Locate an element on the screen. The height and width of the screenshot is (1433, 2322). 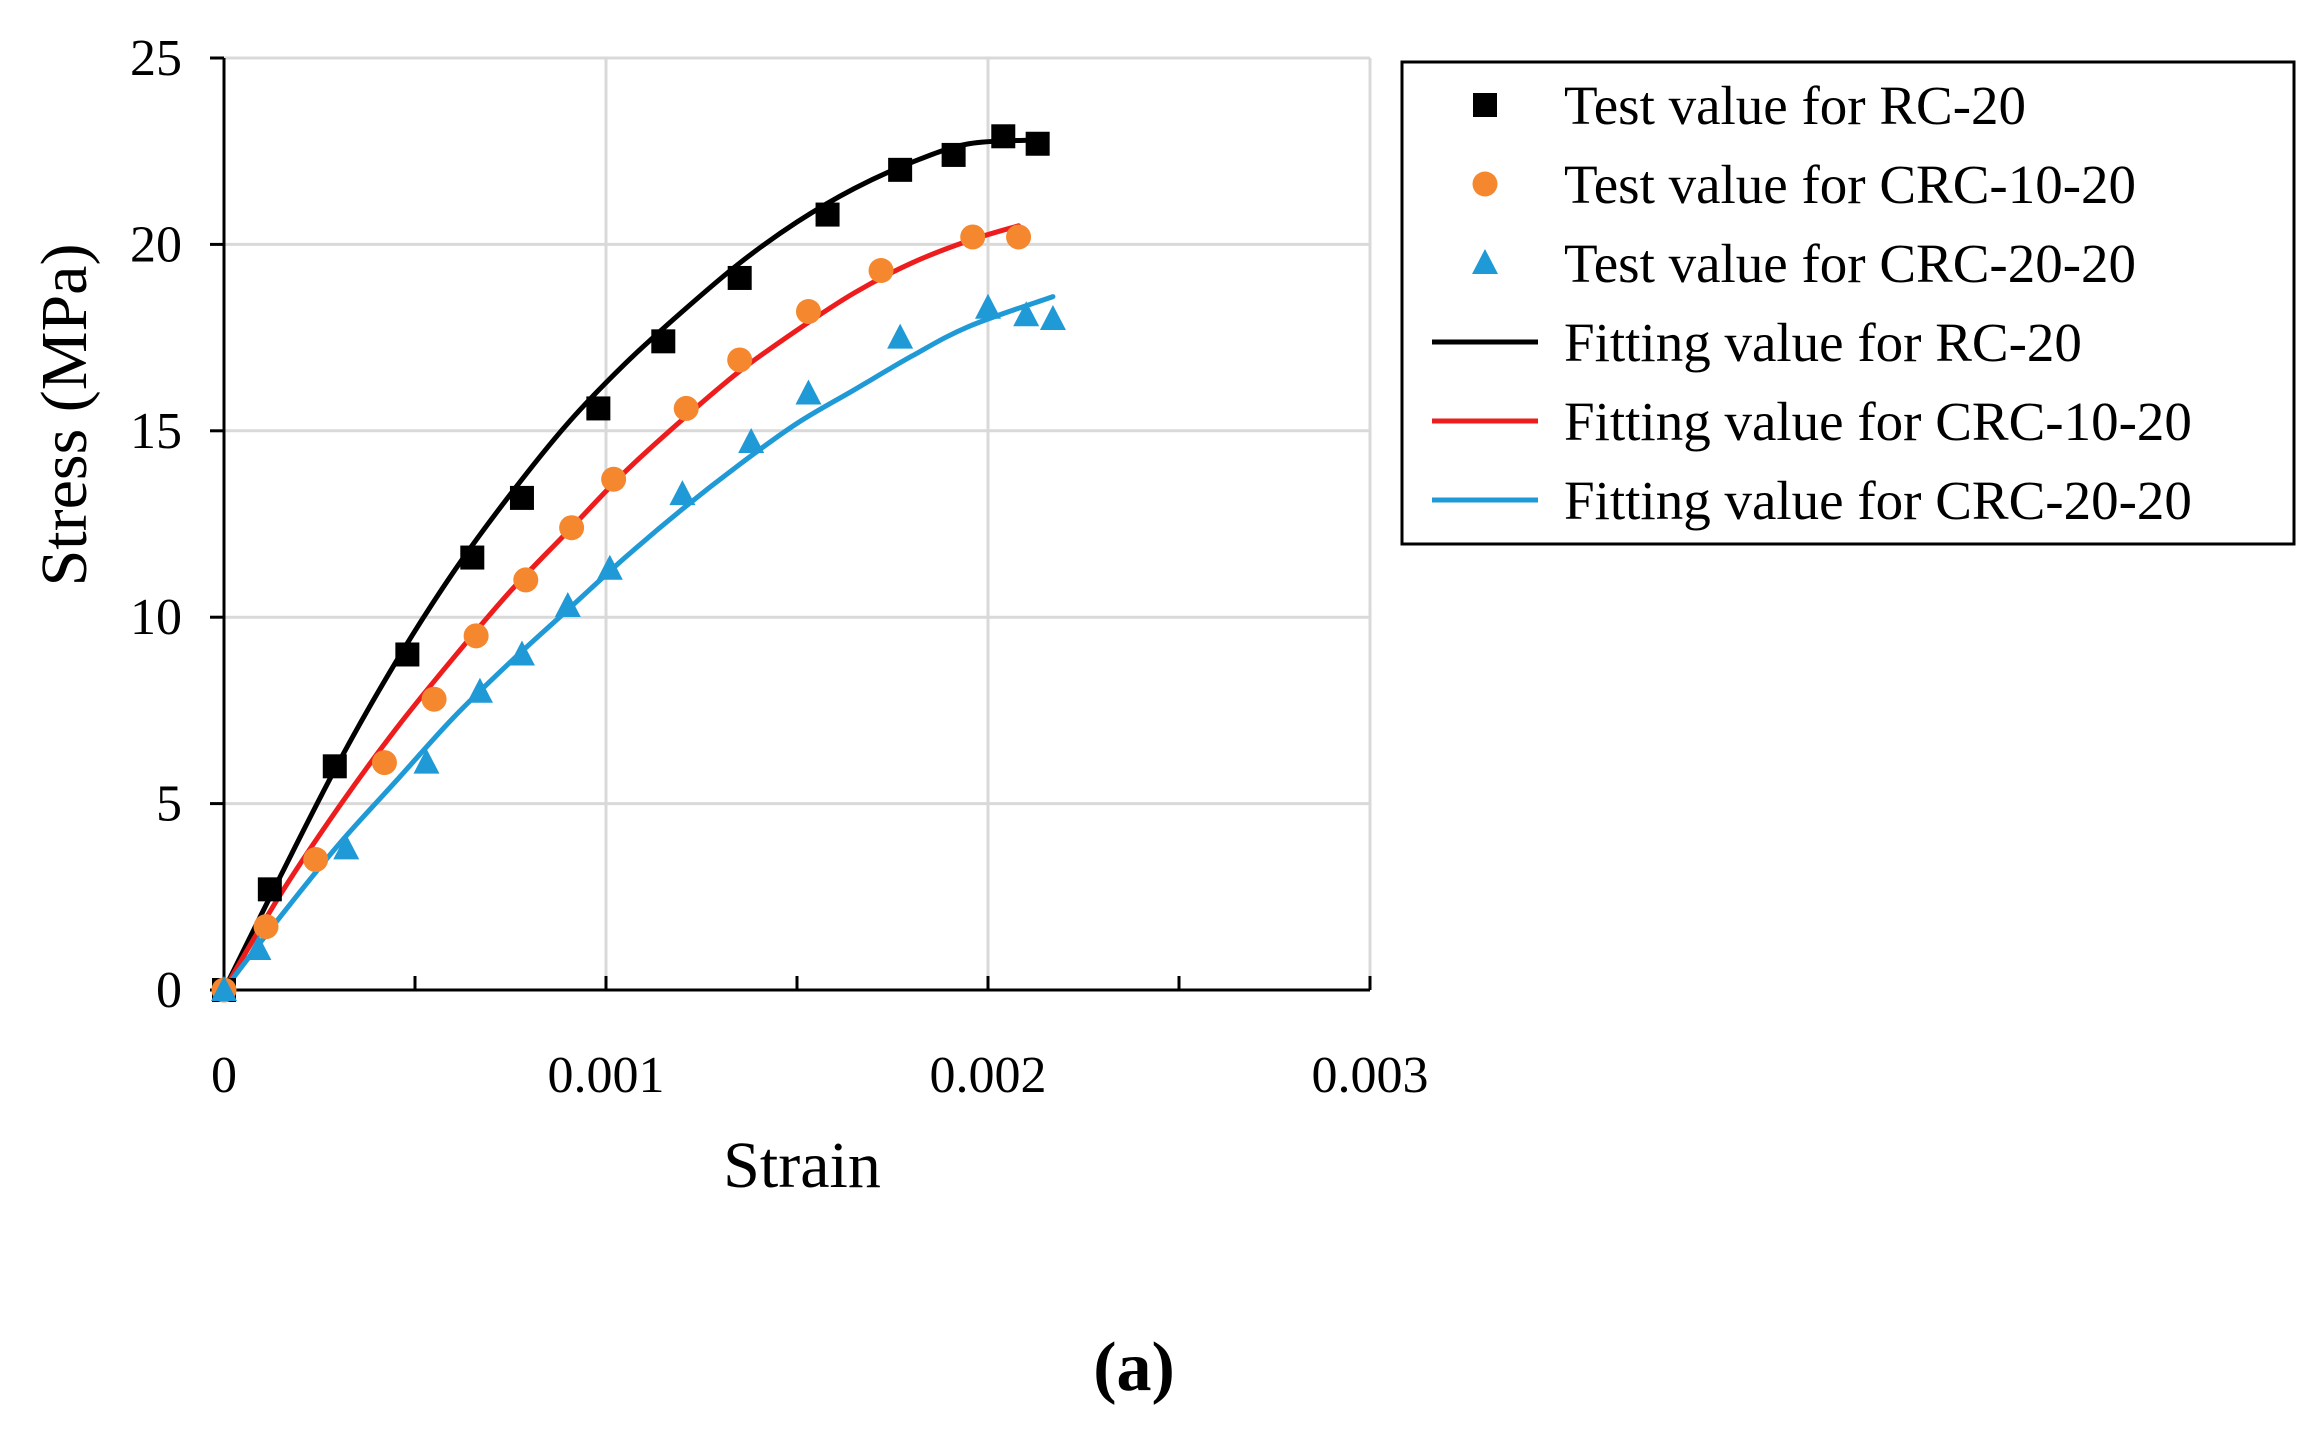
legend-label: Fitting value for RC-20 is located at coordinates (1823, 342).